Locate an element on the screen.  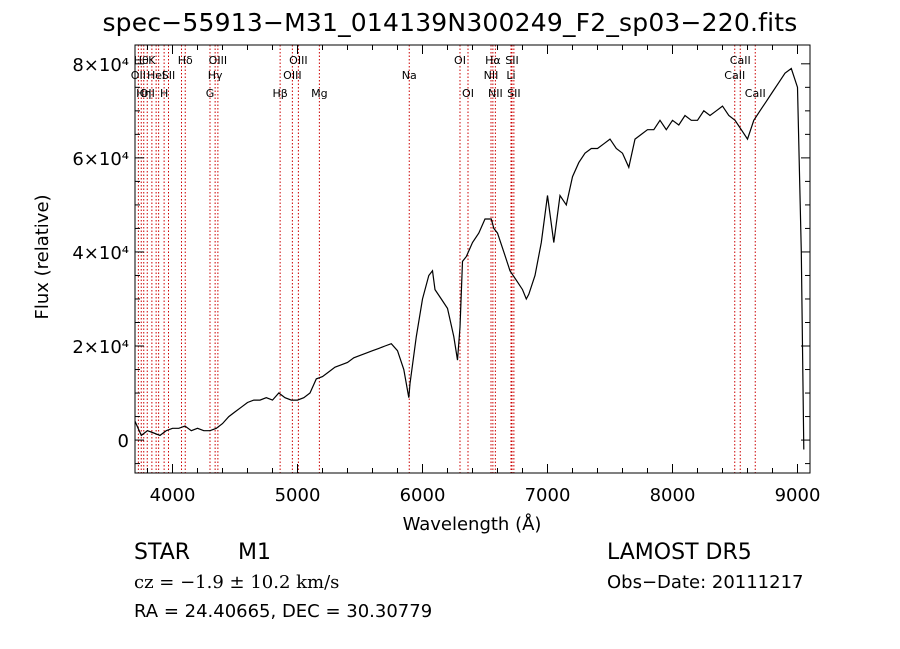
line-marker-label: Hγ is located at coordinates (215, 75).